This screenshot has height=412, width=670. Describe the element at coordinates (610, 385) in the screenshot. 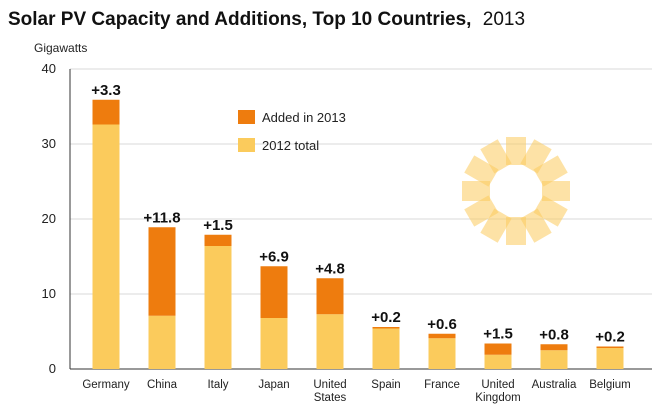

I see `x-tick-label: Belgium` at that location.